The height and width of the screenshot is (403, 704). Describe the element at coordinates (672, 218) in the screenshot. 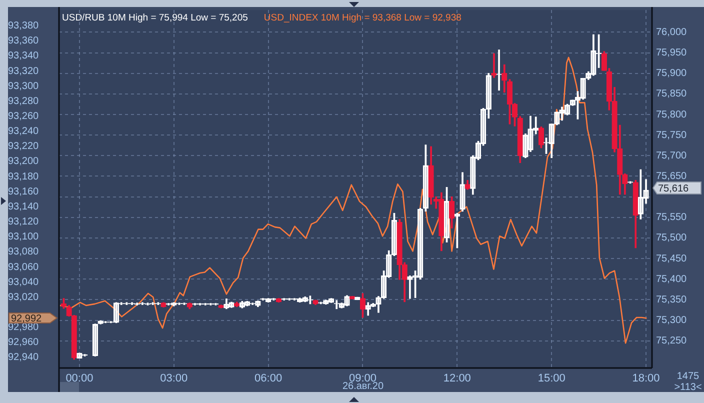

I see `y2-tick-label: 75,550` at that location.